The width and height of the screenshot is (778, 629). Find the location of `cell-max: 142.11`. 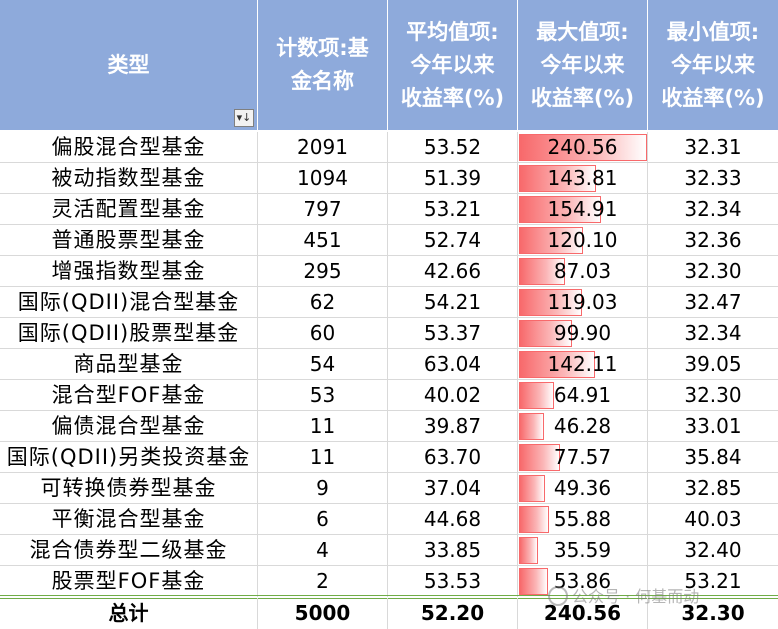

cell-max: 142.11 is located at coordinates (583, 364).